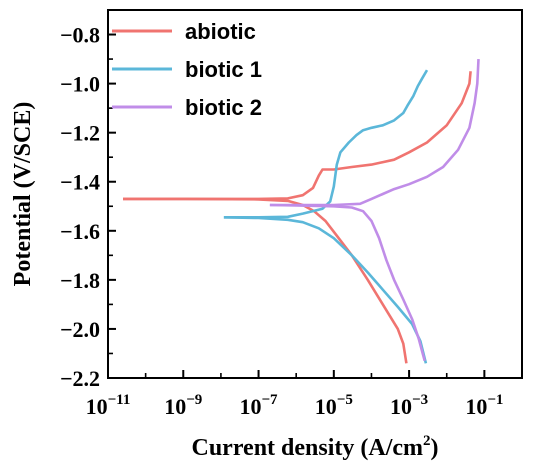  I want to click on y-tick-label: −1.2, so click(80, 133).